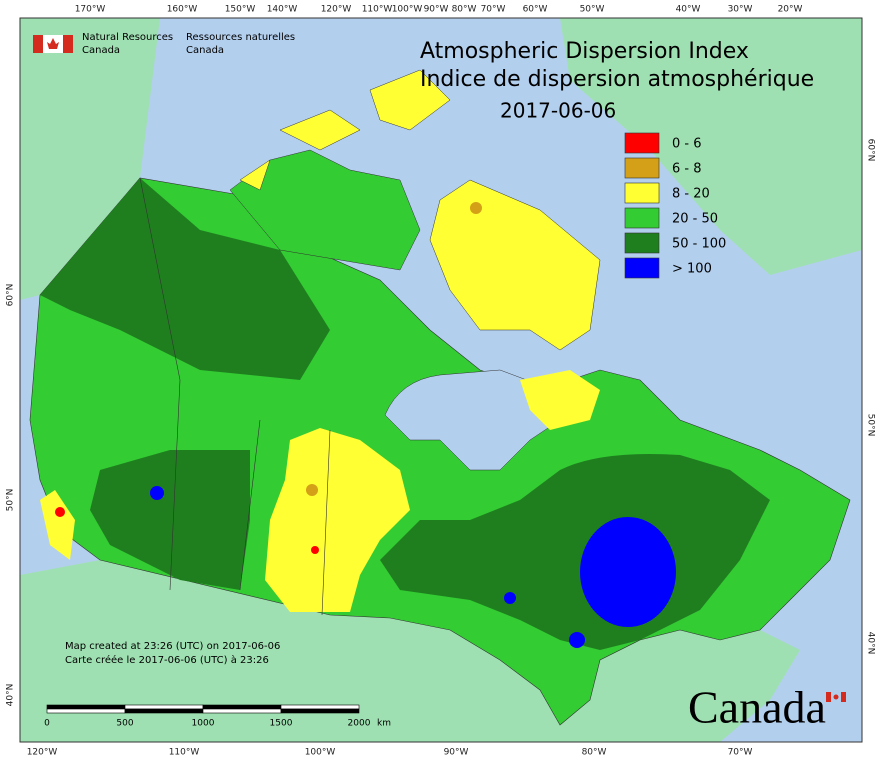 Image resolution: width=880 pixels, height=760 pixels. Describe the element at coordinates (57, 525) in the screenshot. I see `zone-bc-coast` at that location.